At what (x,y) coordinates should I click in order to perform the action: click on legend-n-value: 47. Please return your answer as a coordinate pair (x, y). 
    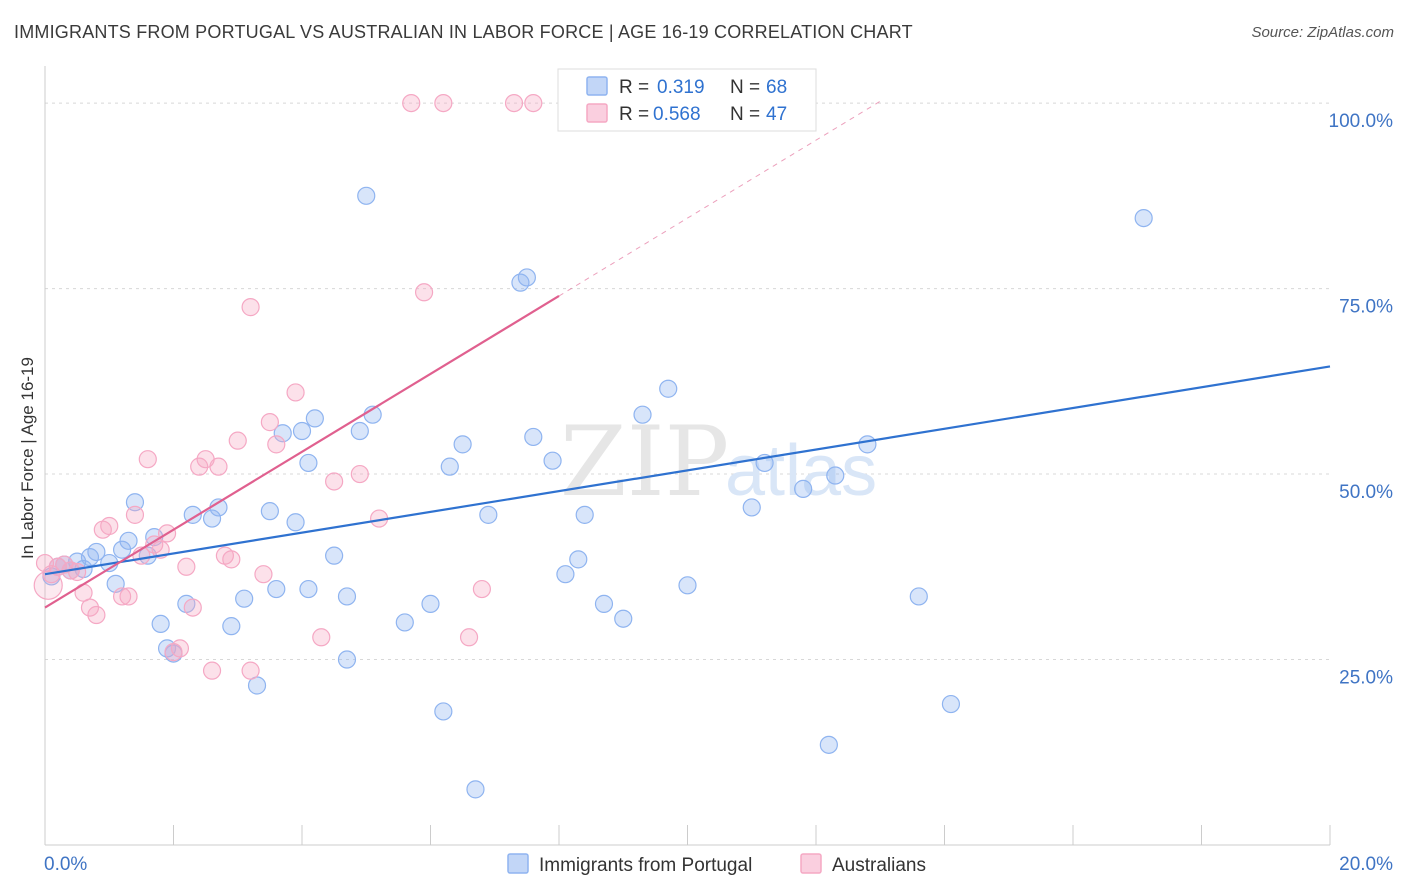
    Looking at the image, I should click on (776, 114).